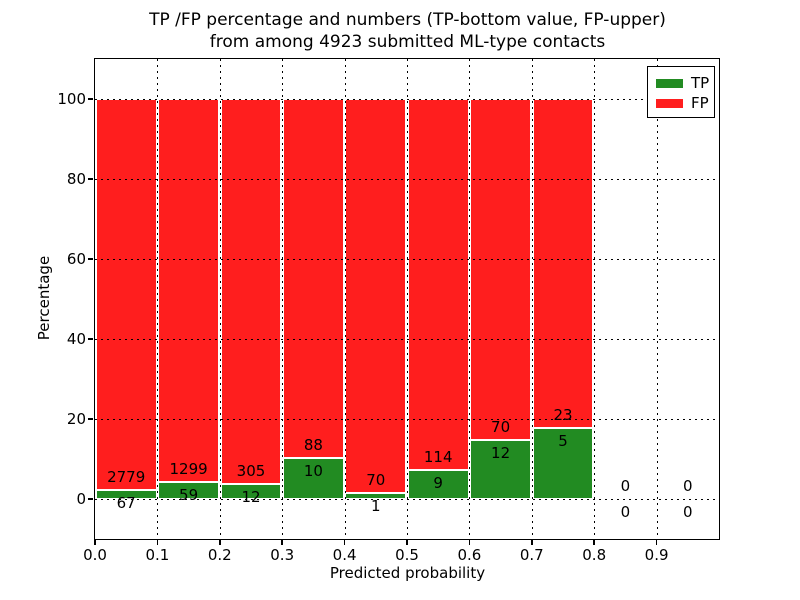 Image resolution: width=800 pixels, height=600 pixels. What do you see at coordinates (669, 103) in the screenshot?
I see `fp-legend-swatch` at bounding box center [669, 103].